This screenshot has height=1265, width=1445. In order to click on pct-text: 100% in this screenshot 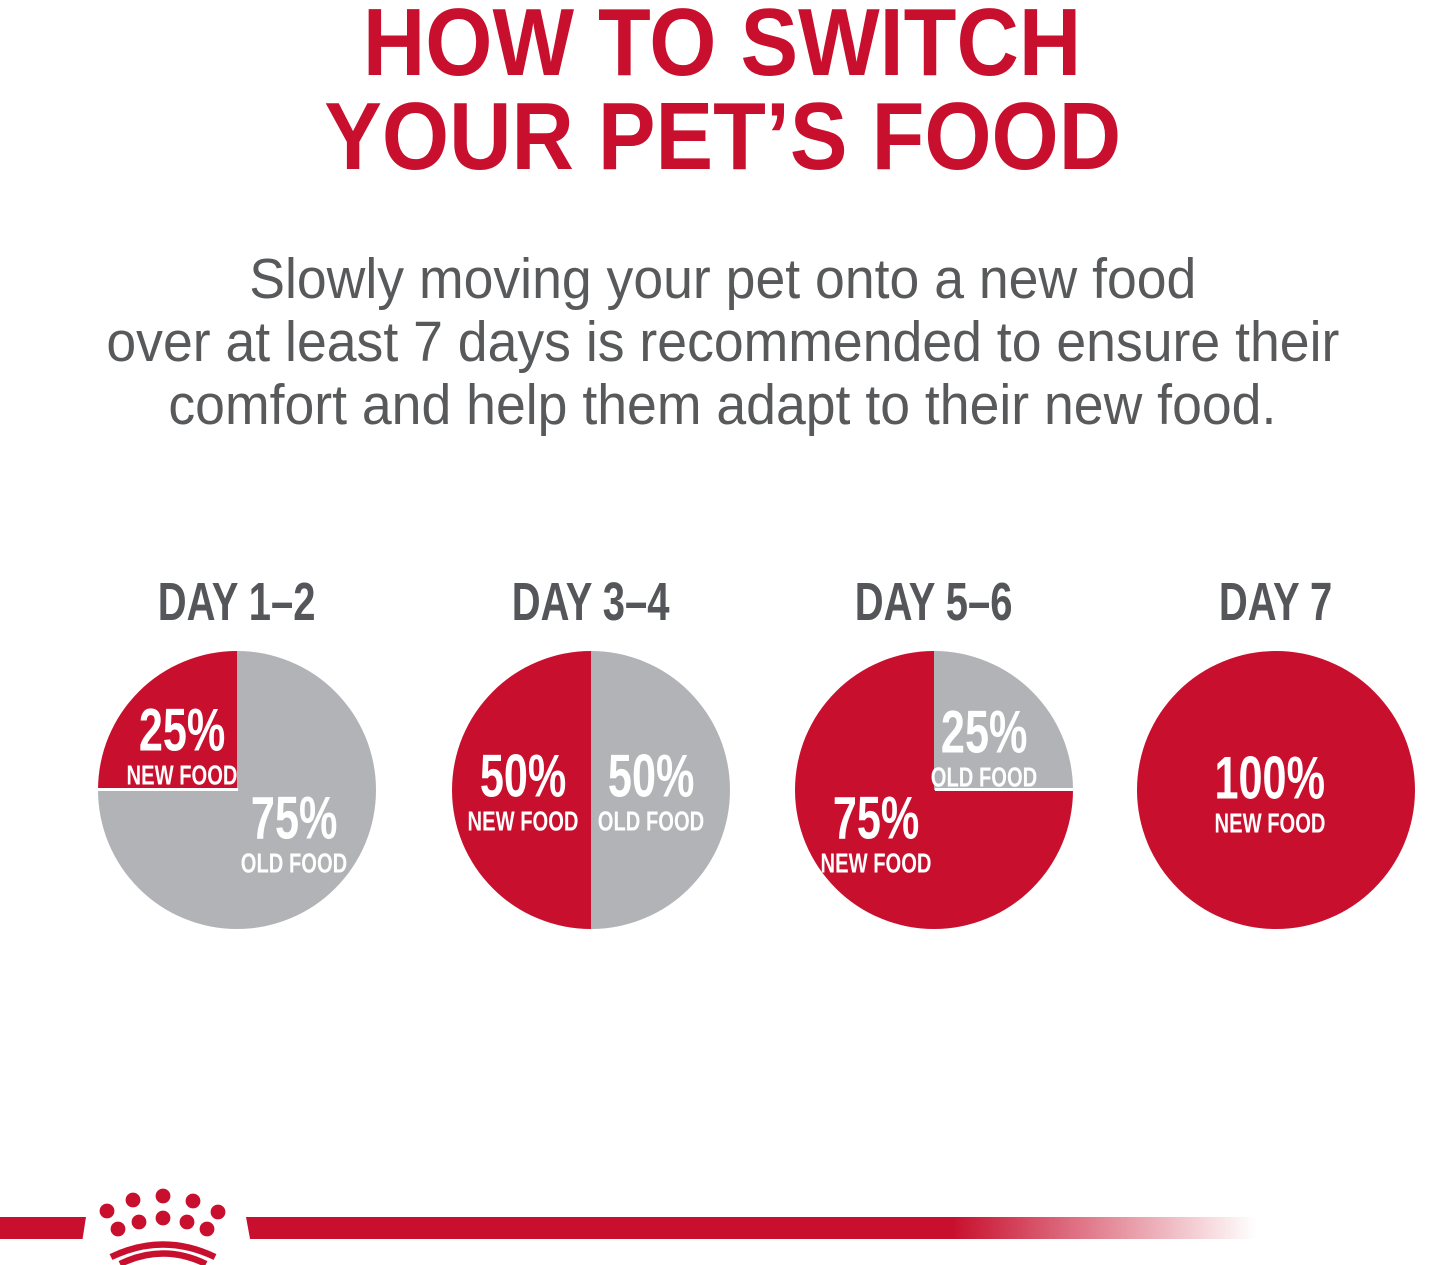, I will do `click(1270, 778)`.